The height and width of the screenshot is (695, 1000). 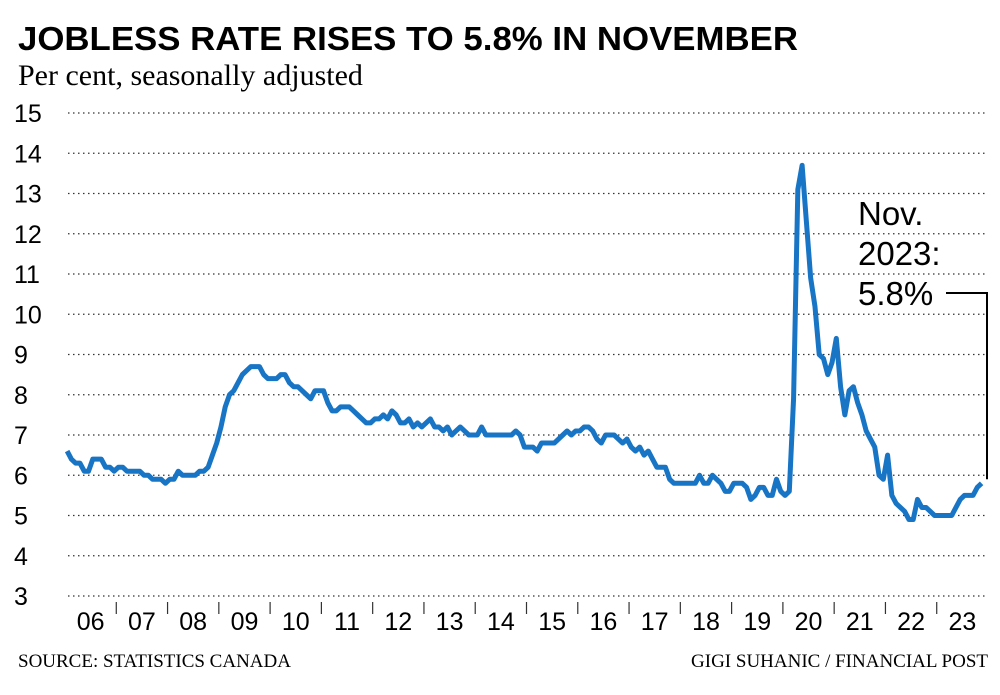 I want to click on x-tick-label: 06, so click(x=91, y=622).